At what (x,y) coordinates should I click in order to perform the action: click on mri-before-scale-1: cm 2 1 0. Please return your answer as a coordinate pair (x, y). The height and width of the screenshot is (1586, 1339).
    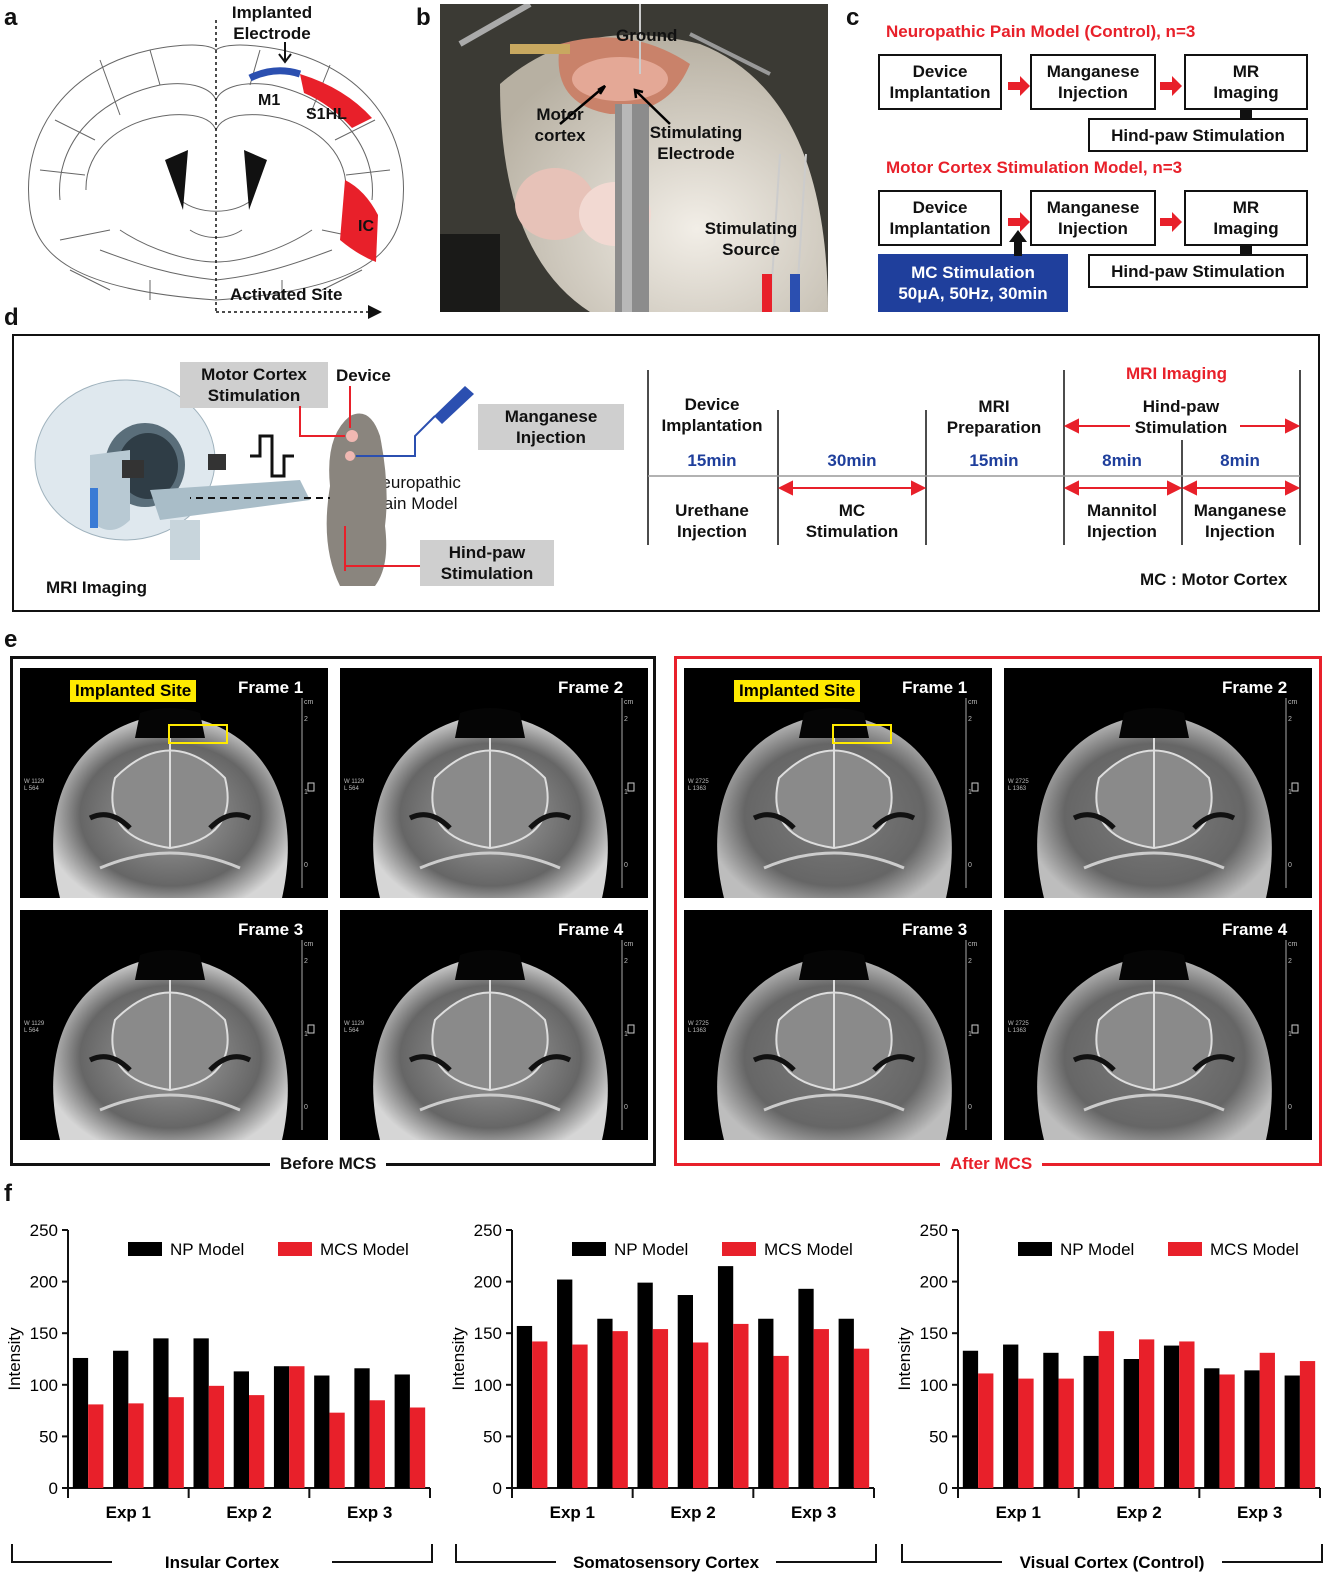
    Looking at the image, I should click on (309, 784).